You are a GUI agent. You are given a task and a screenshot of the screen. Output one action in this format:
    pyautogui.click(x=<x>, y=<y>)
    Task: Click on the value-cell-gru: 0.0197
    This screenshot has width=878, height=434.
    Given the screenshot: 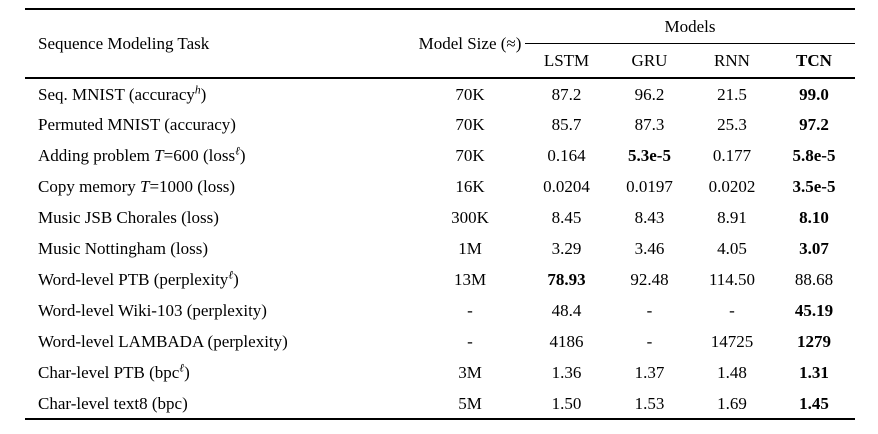 What is the action you would take?
    pyautogui.click(x=649, y=186)
    